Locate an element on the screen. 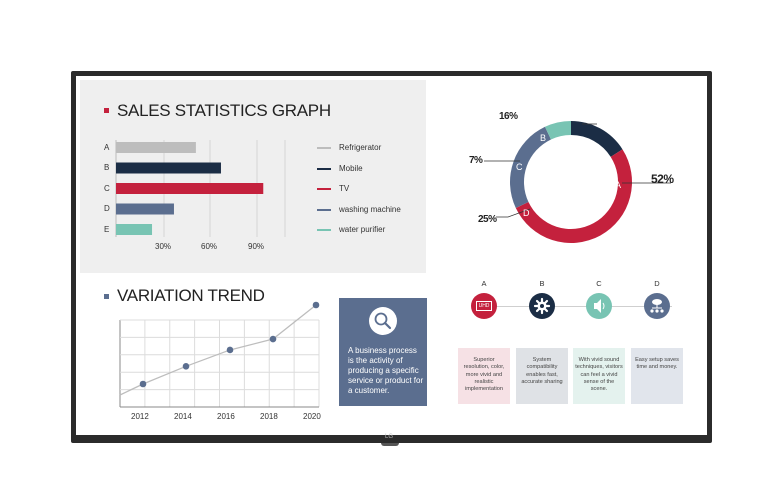  tick-60: 60% is located at coordinates (209, 246).